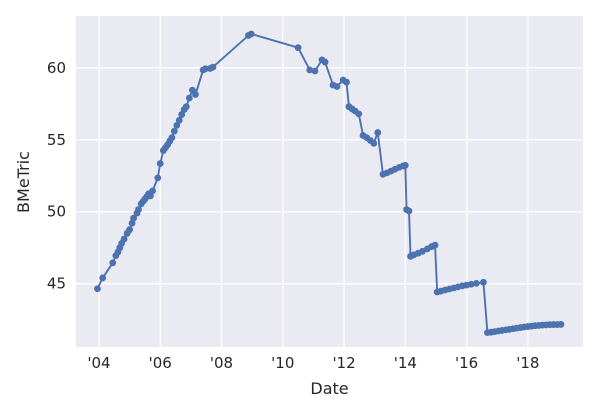 The height and width of the screenshot is (420, 600). Describe the element at coordinates (405, 363) in the screenshot. I see `x-tick-label: '14` at that location.